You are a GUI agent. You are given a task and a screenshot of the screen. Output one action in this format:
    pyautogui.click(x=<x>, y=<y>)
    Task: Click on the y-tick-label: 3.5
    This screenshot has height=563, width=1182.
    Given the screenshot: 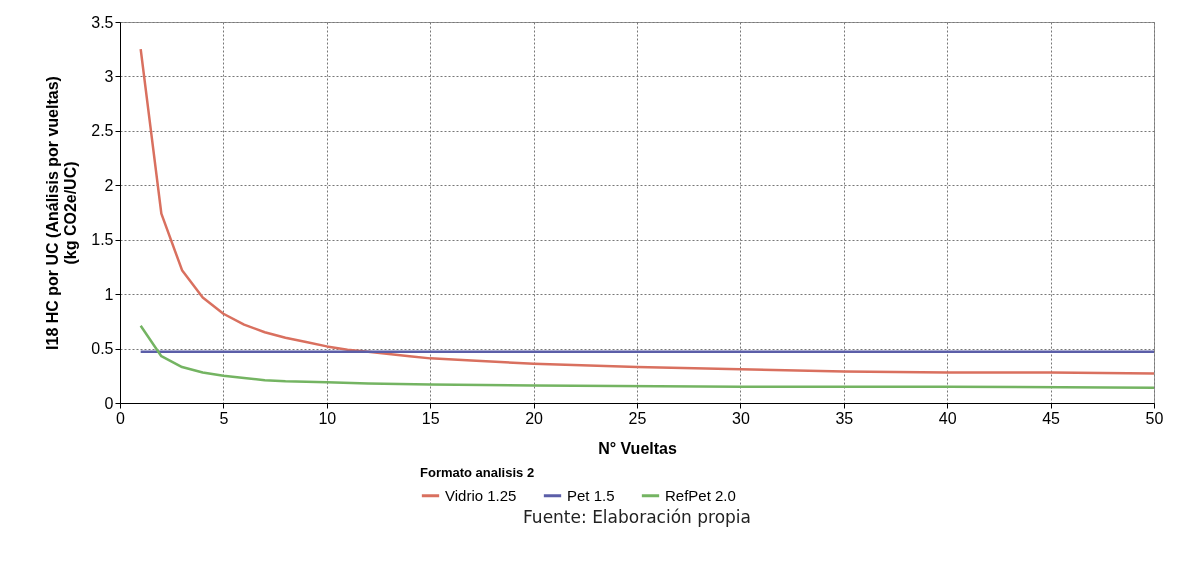 What is the action you would take?
    pyautogui.click(x=102, y=22)
    